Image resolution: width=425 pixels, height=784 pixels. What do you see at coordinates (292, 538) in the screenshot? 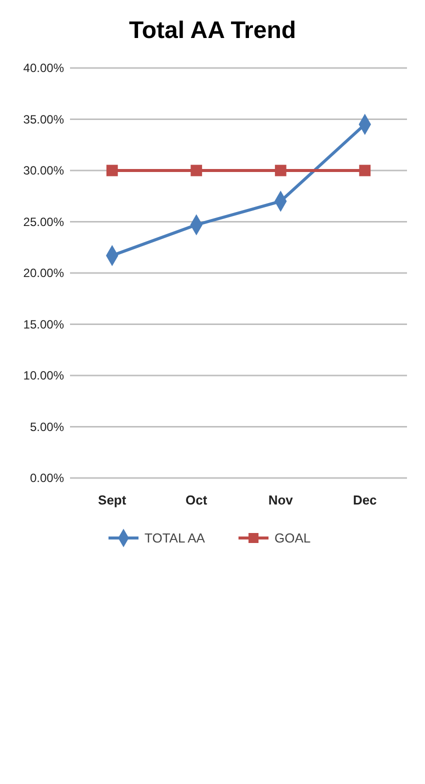
I see `legend-label: GOAL` at bounding box center [292, 538].